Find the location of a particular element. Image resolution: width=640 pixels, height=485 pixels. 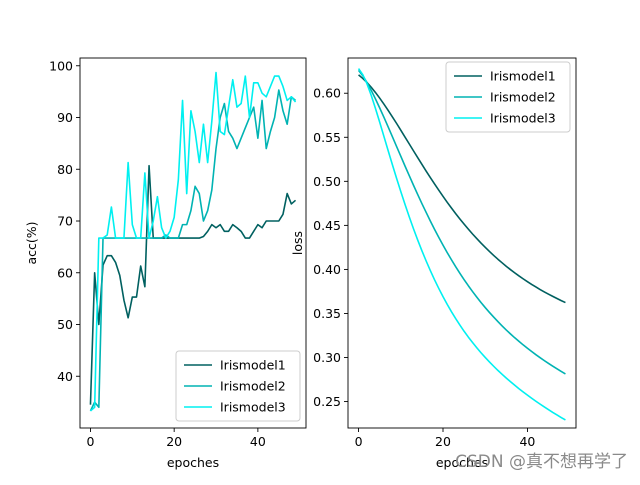

y-tick-label: 0.40 is located at coordinates (327, 269).